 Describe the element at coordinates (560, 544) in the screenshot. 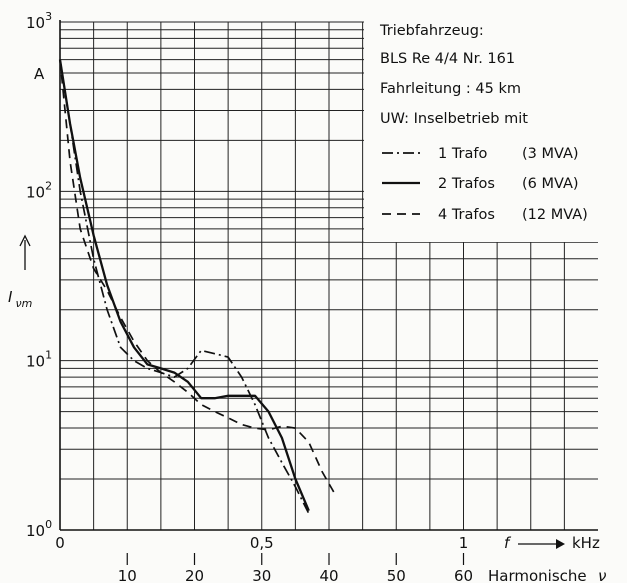

I see `x-secondary-arrow-head` at that location.